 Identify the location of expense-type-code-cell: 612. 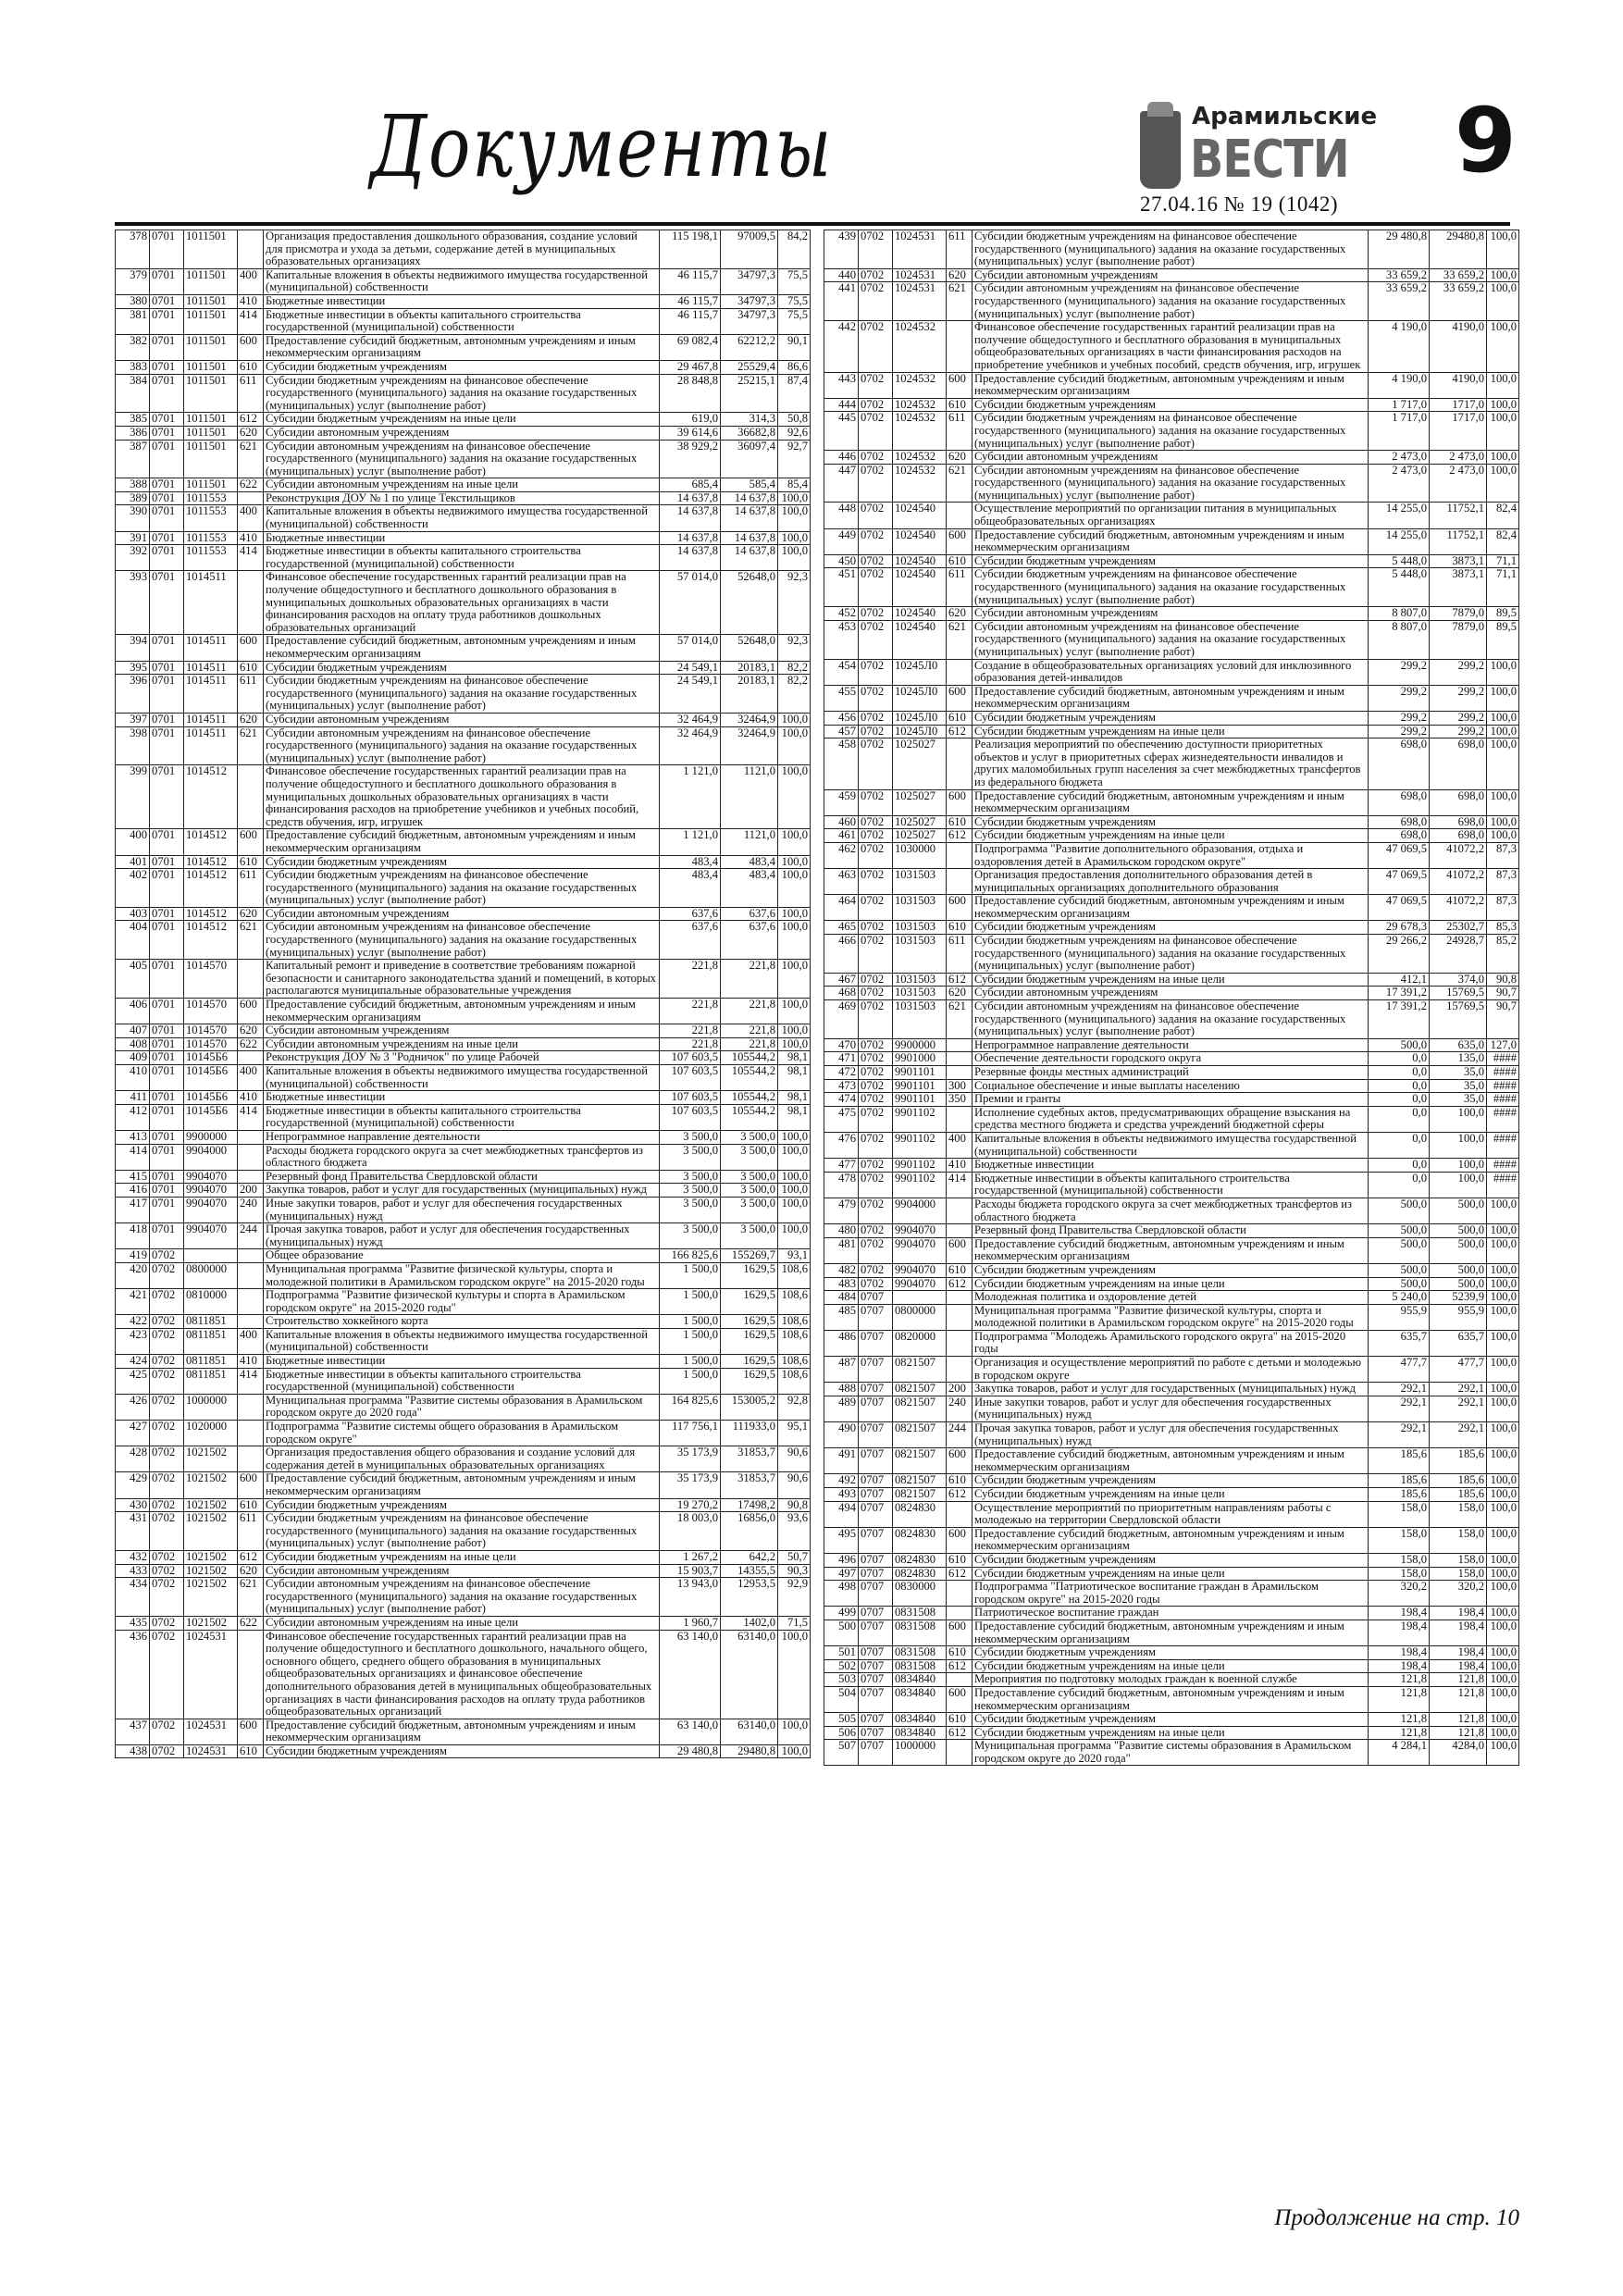
(959, 1495).